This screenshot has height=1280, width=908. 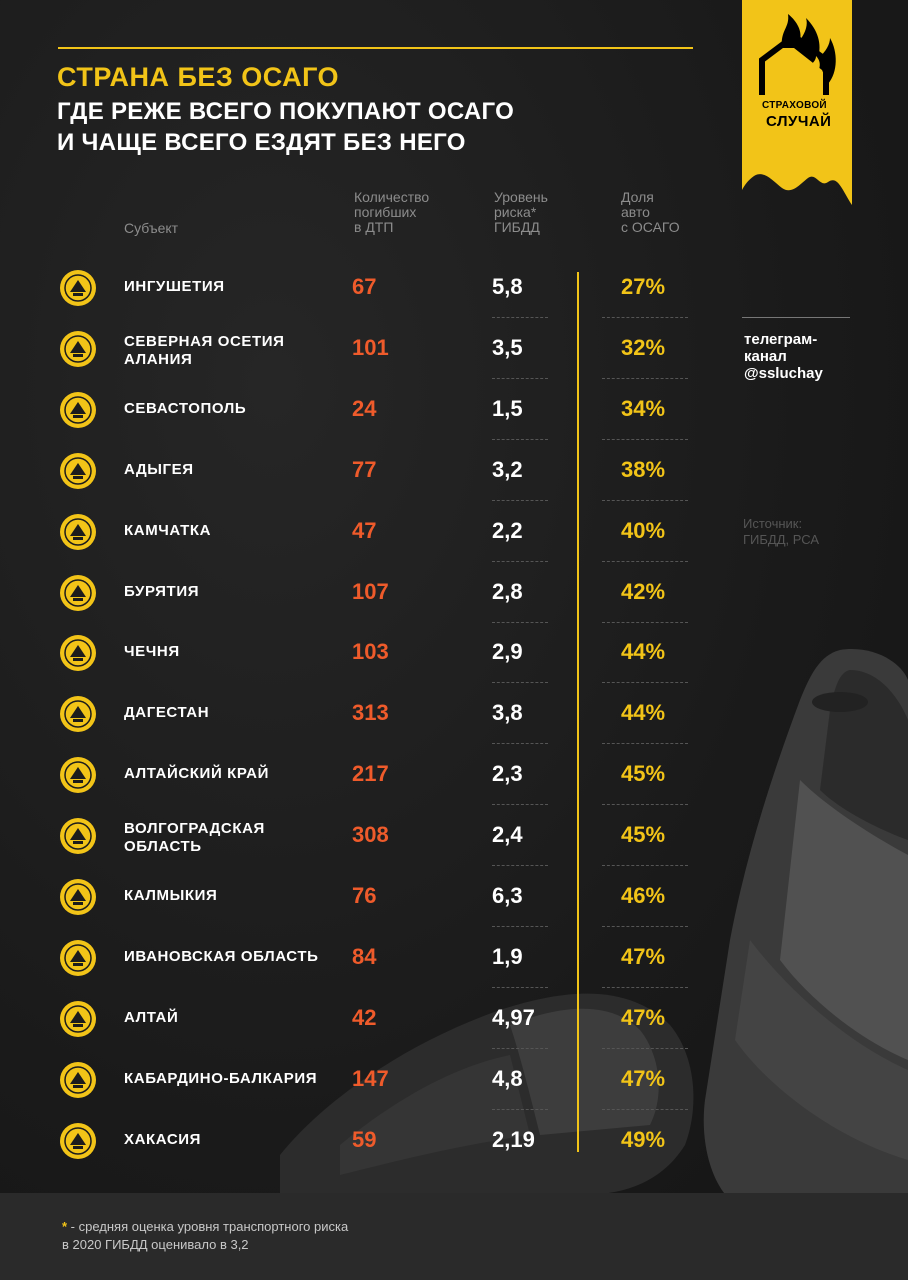 What do you see at coordinates (158, 359) in the screenshot?
I see `region-name-line: АЛАНИЯ` at bounding box center [158, 359].